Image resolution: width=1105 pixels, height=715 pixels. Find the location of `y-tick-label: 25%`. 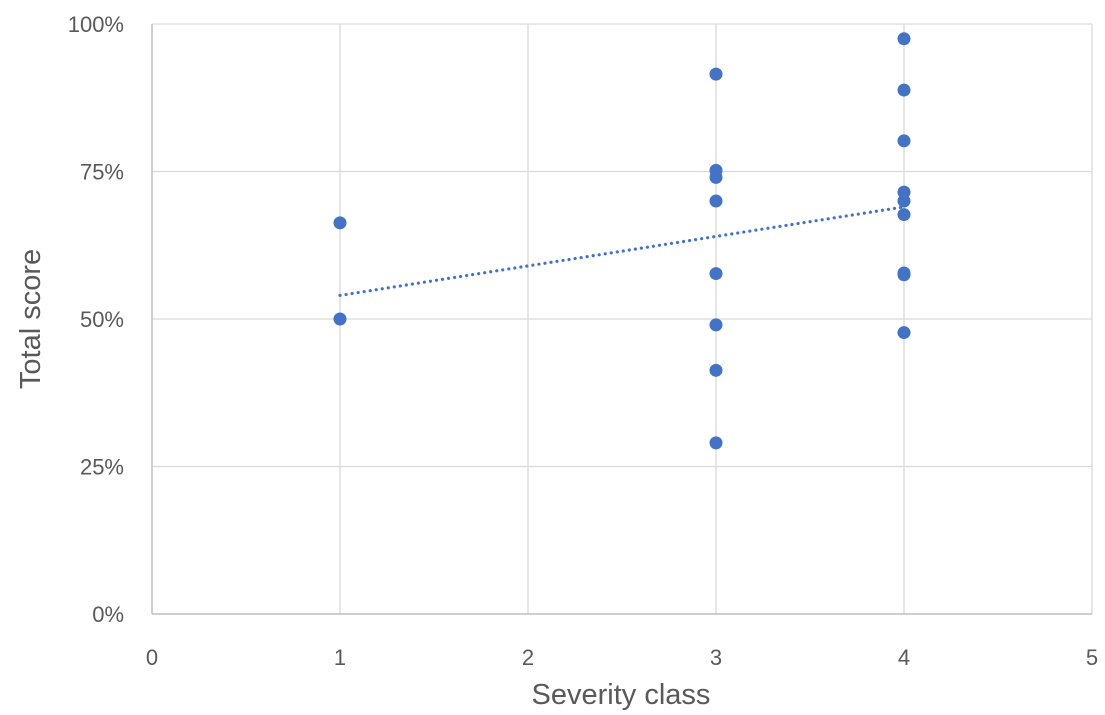

y-tick-label: 25% is located at coordinates (102, 467).